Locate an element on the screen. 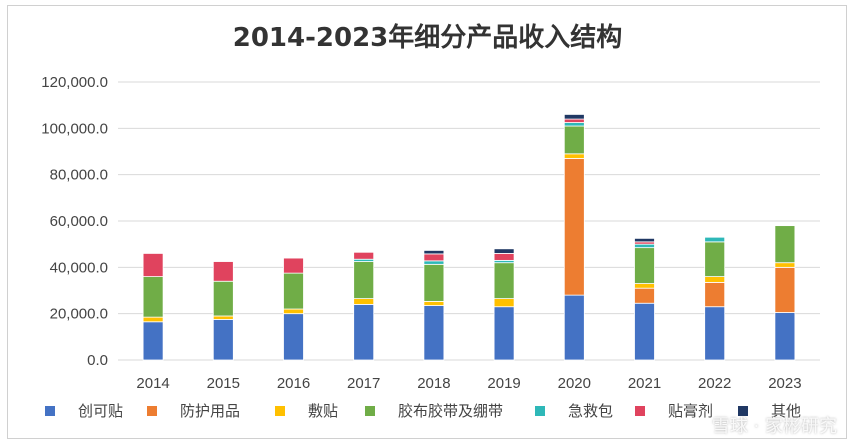  x-tick-label: 2022 is located at coordinates (714, 383).